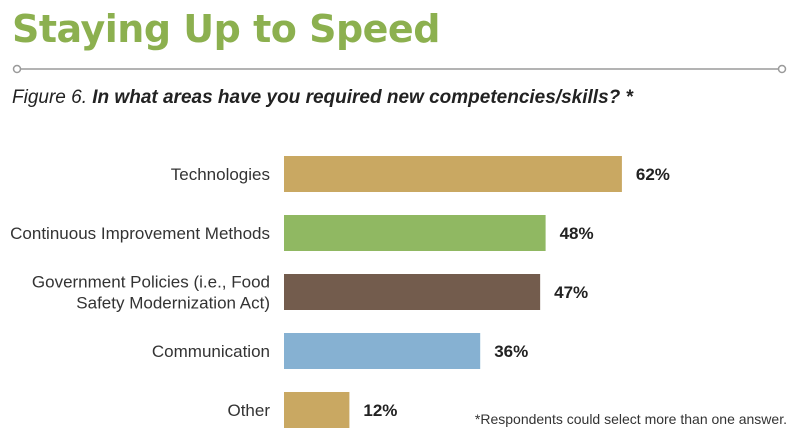 The height and width of the screenshot is (447, 800). I want to click on bar-government-policies-i-e-, so click(412, 292).